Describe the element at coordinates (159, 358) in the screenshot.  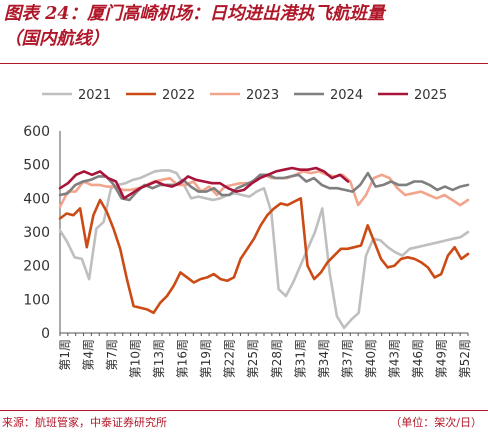
I see `x-tick-label: 第13周` at that location.